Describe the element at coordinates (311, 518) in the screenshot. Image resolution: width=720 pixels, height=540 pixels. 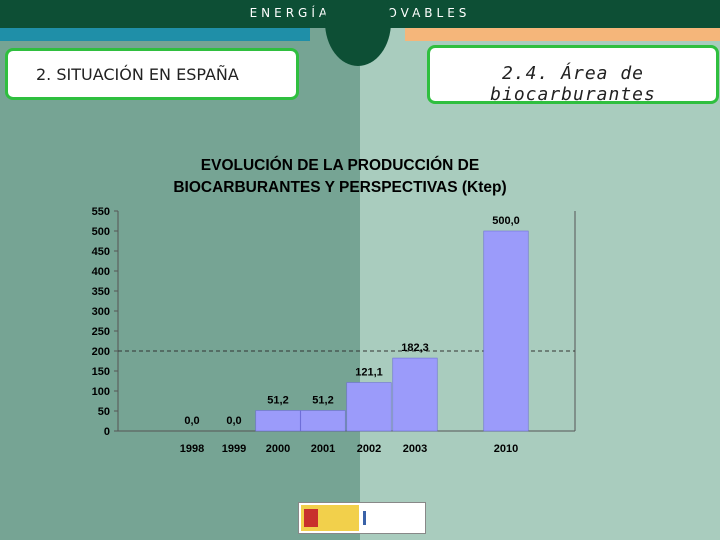
I see `coat-of-arms-icon` at that location.